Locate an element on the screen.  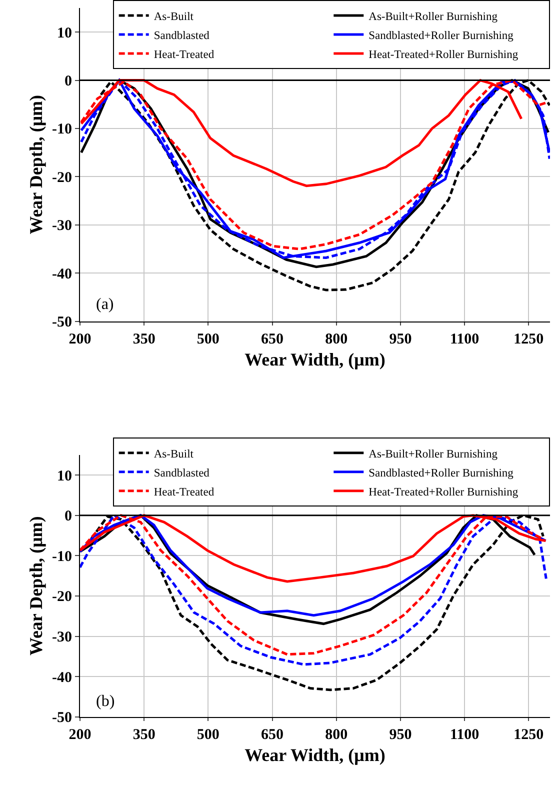
annotation: (a) is located at coordinates (105, 304).